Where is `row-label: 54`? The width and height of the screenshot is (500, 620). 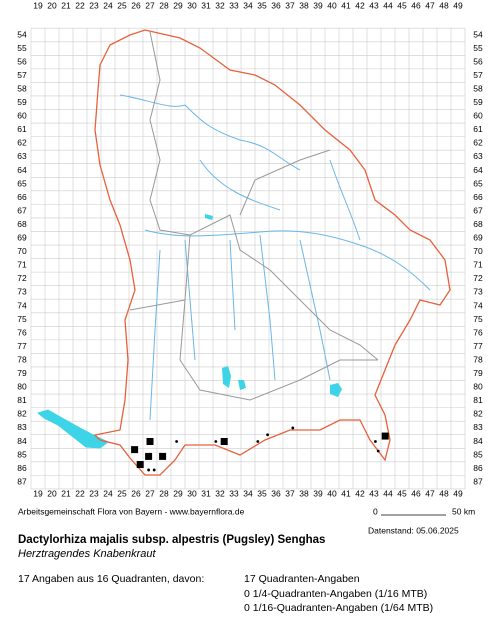
row-label: 54 is located at coordinates (478, 34).